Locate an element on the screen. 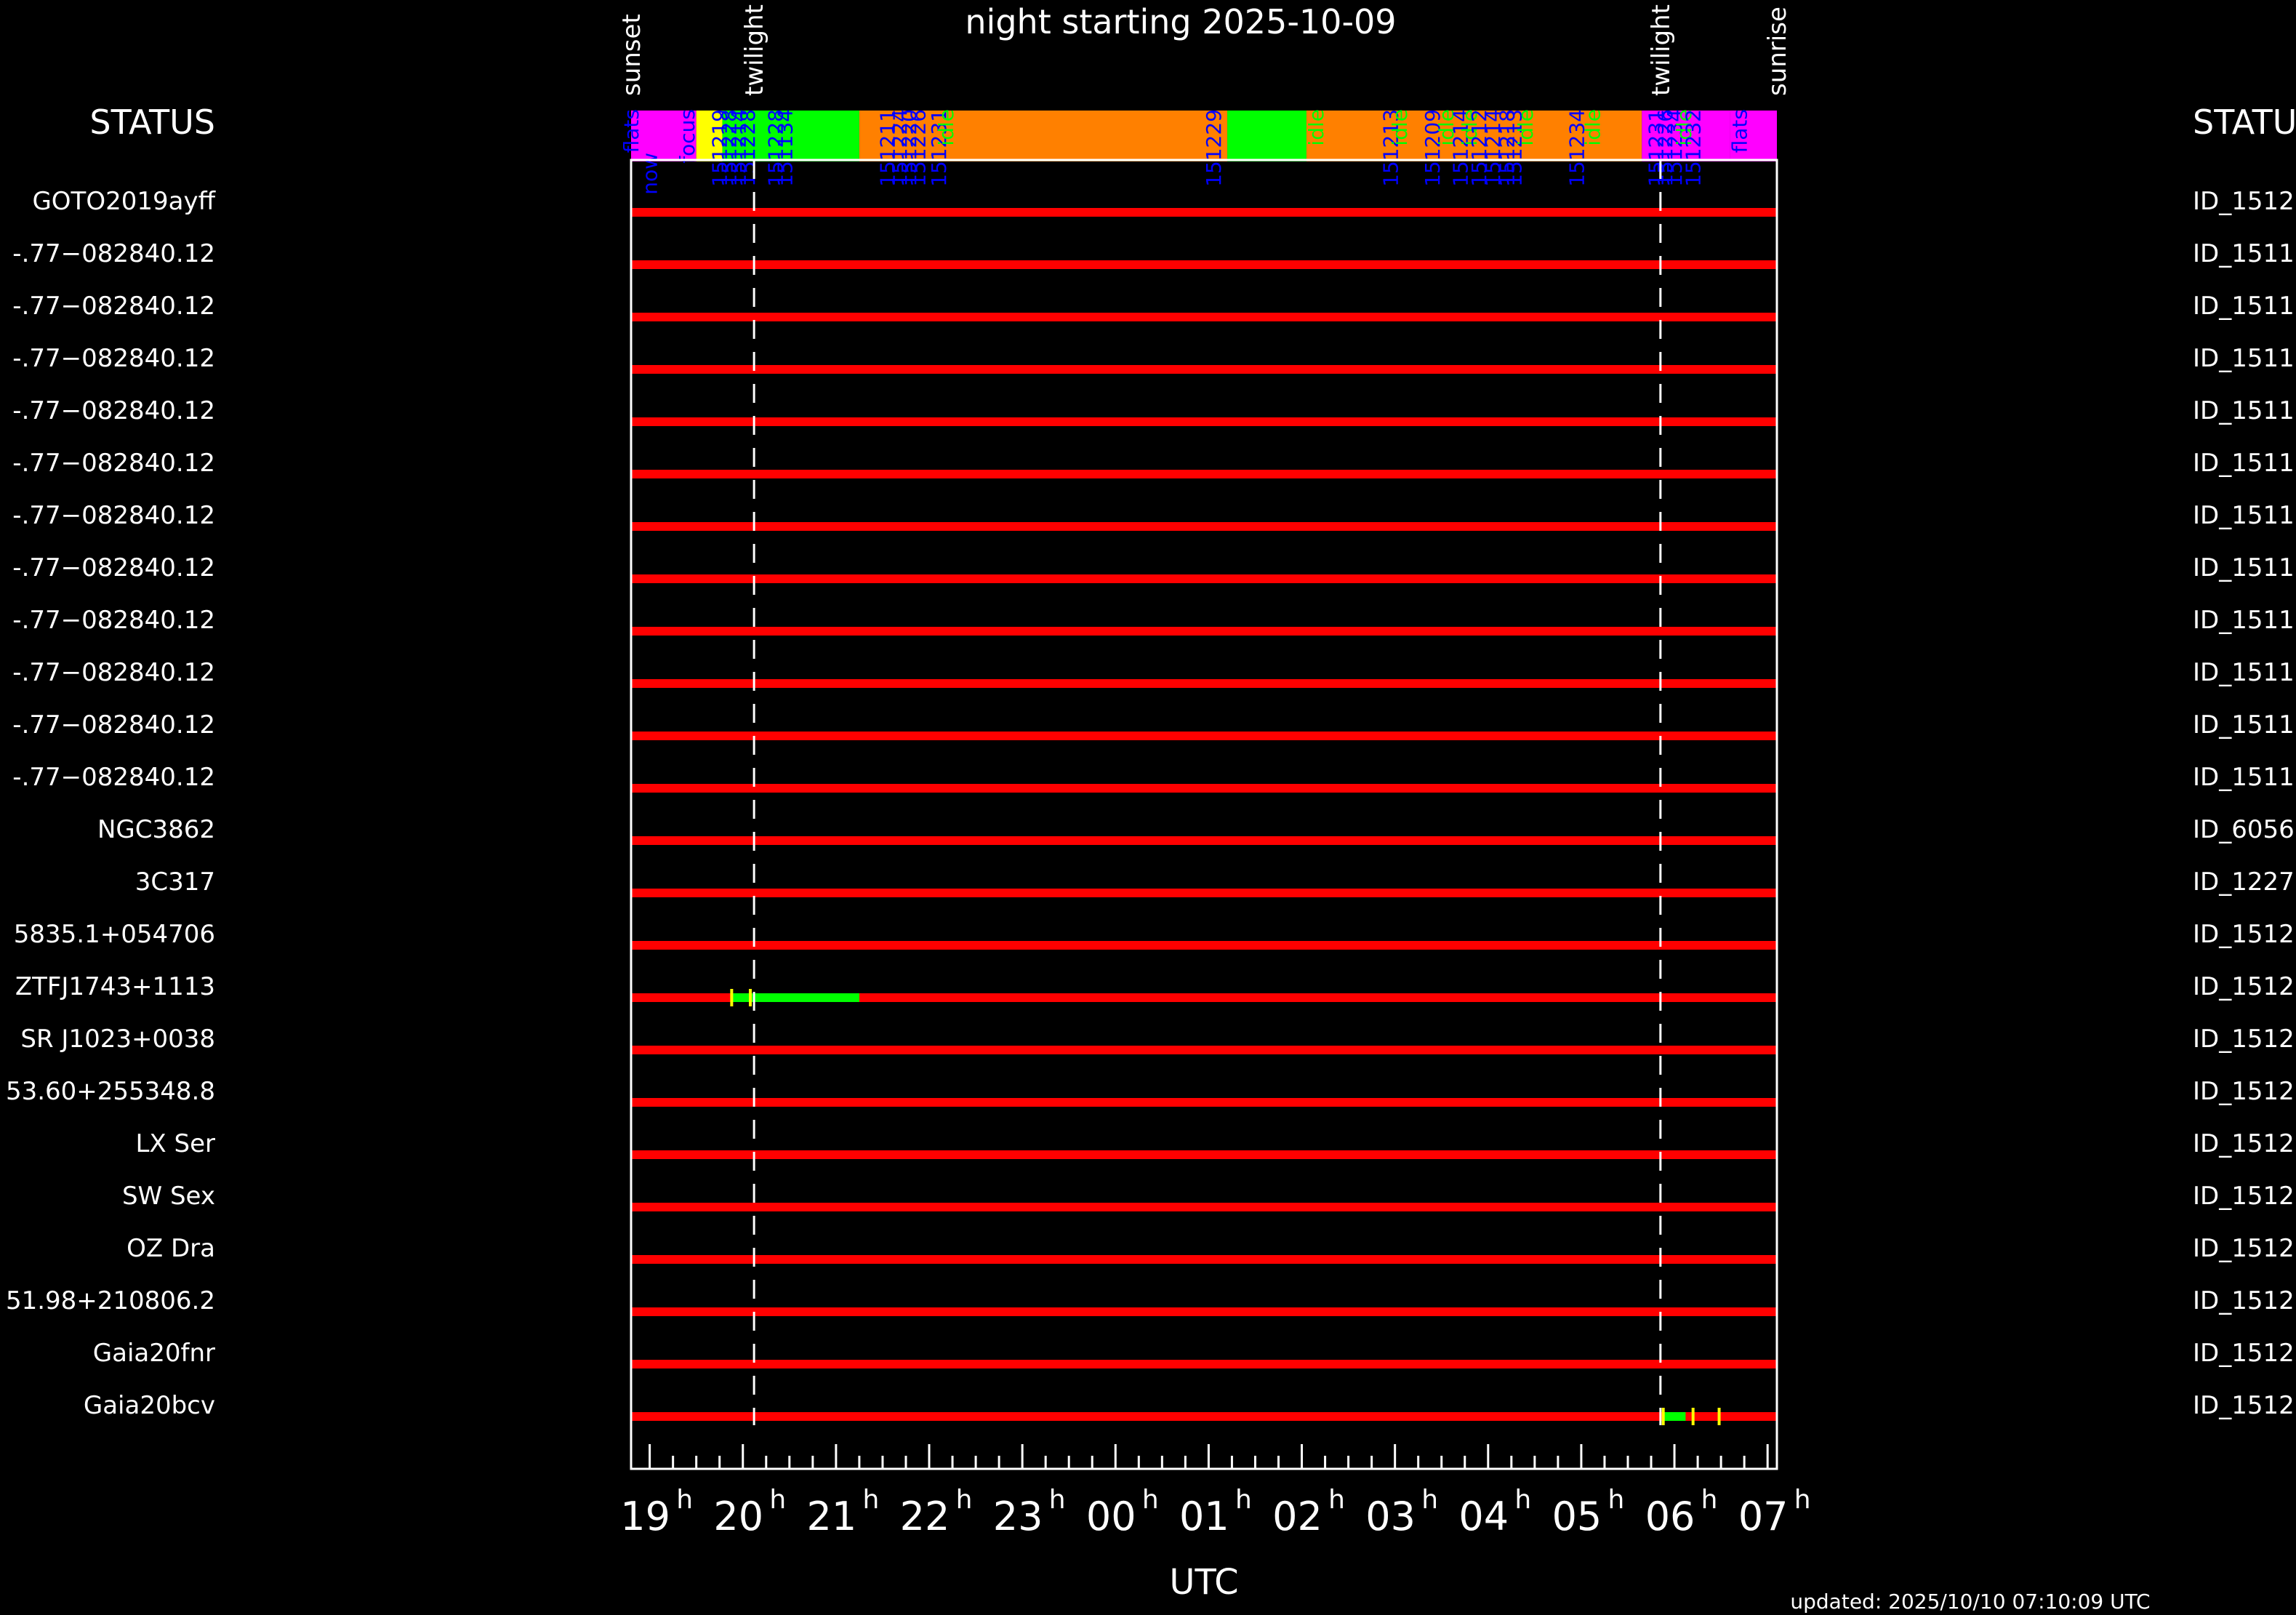 This screenshot has height=1615, width=2296. annotation-label: 151234 is located at coordinates (1675, 148).